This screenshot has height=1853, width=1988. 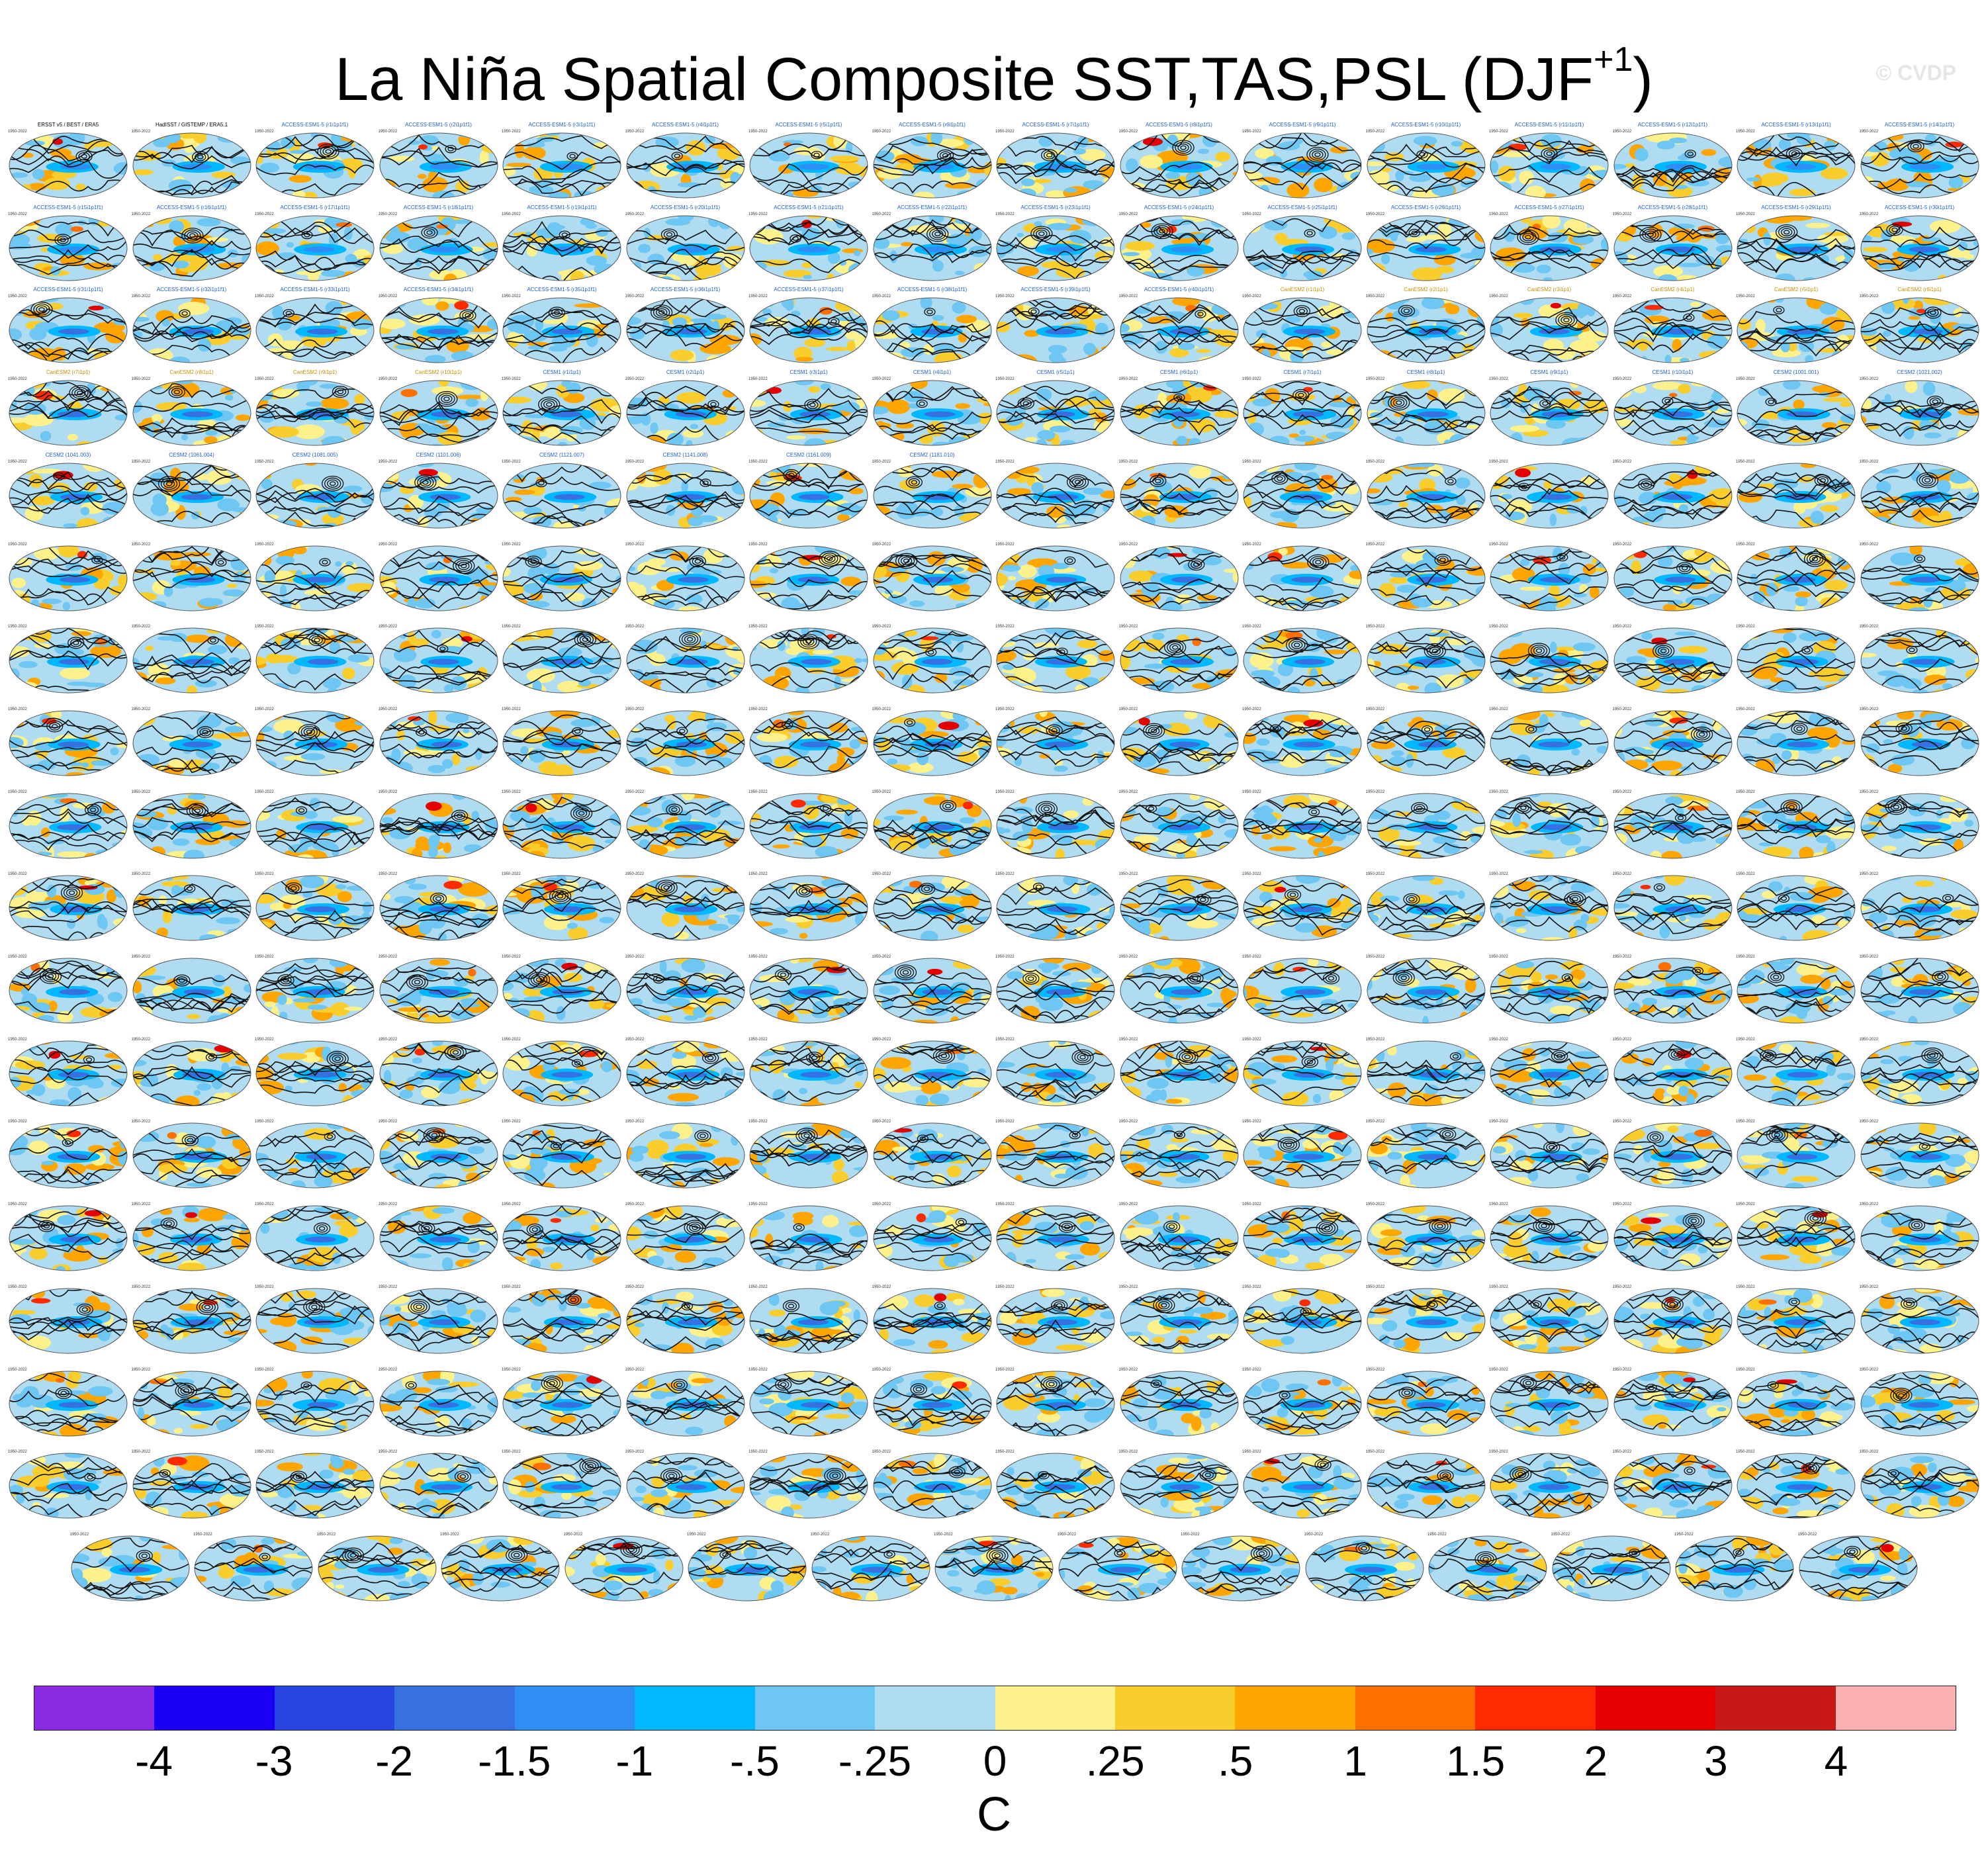 I want to click on panel-title: ACCESS-ESM1-5 (r2i1p1f1), so click(x=438, y=125).